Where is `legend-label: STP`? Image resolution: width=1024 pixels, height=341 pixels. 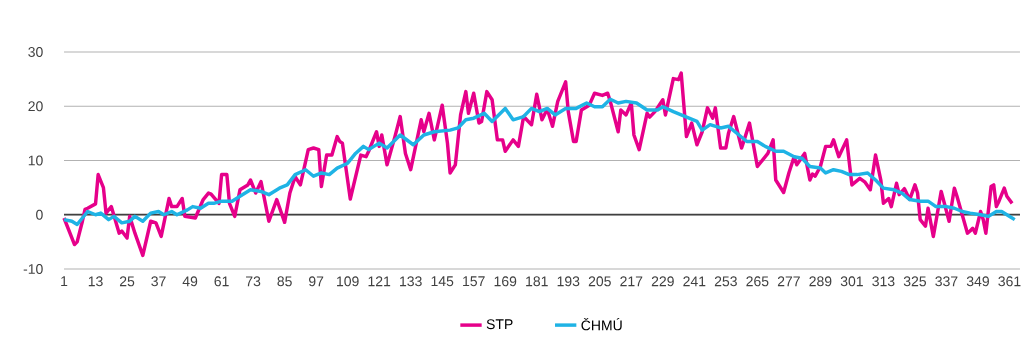 legend-label: STP is located at coordinates (499, 324).